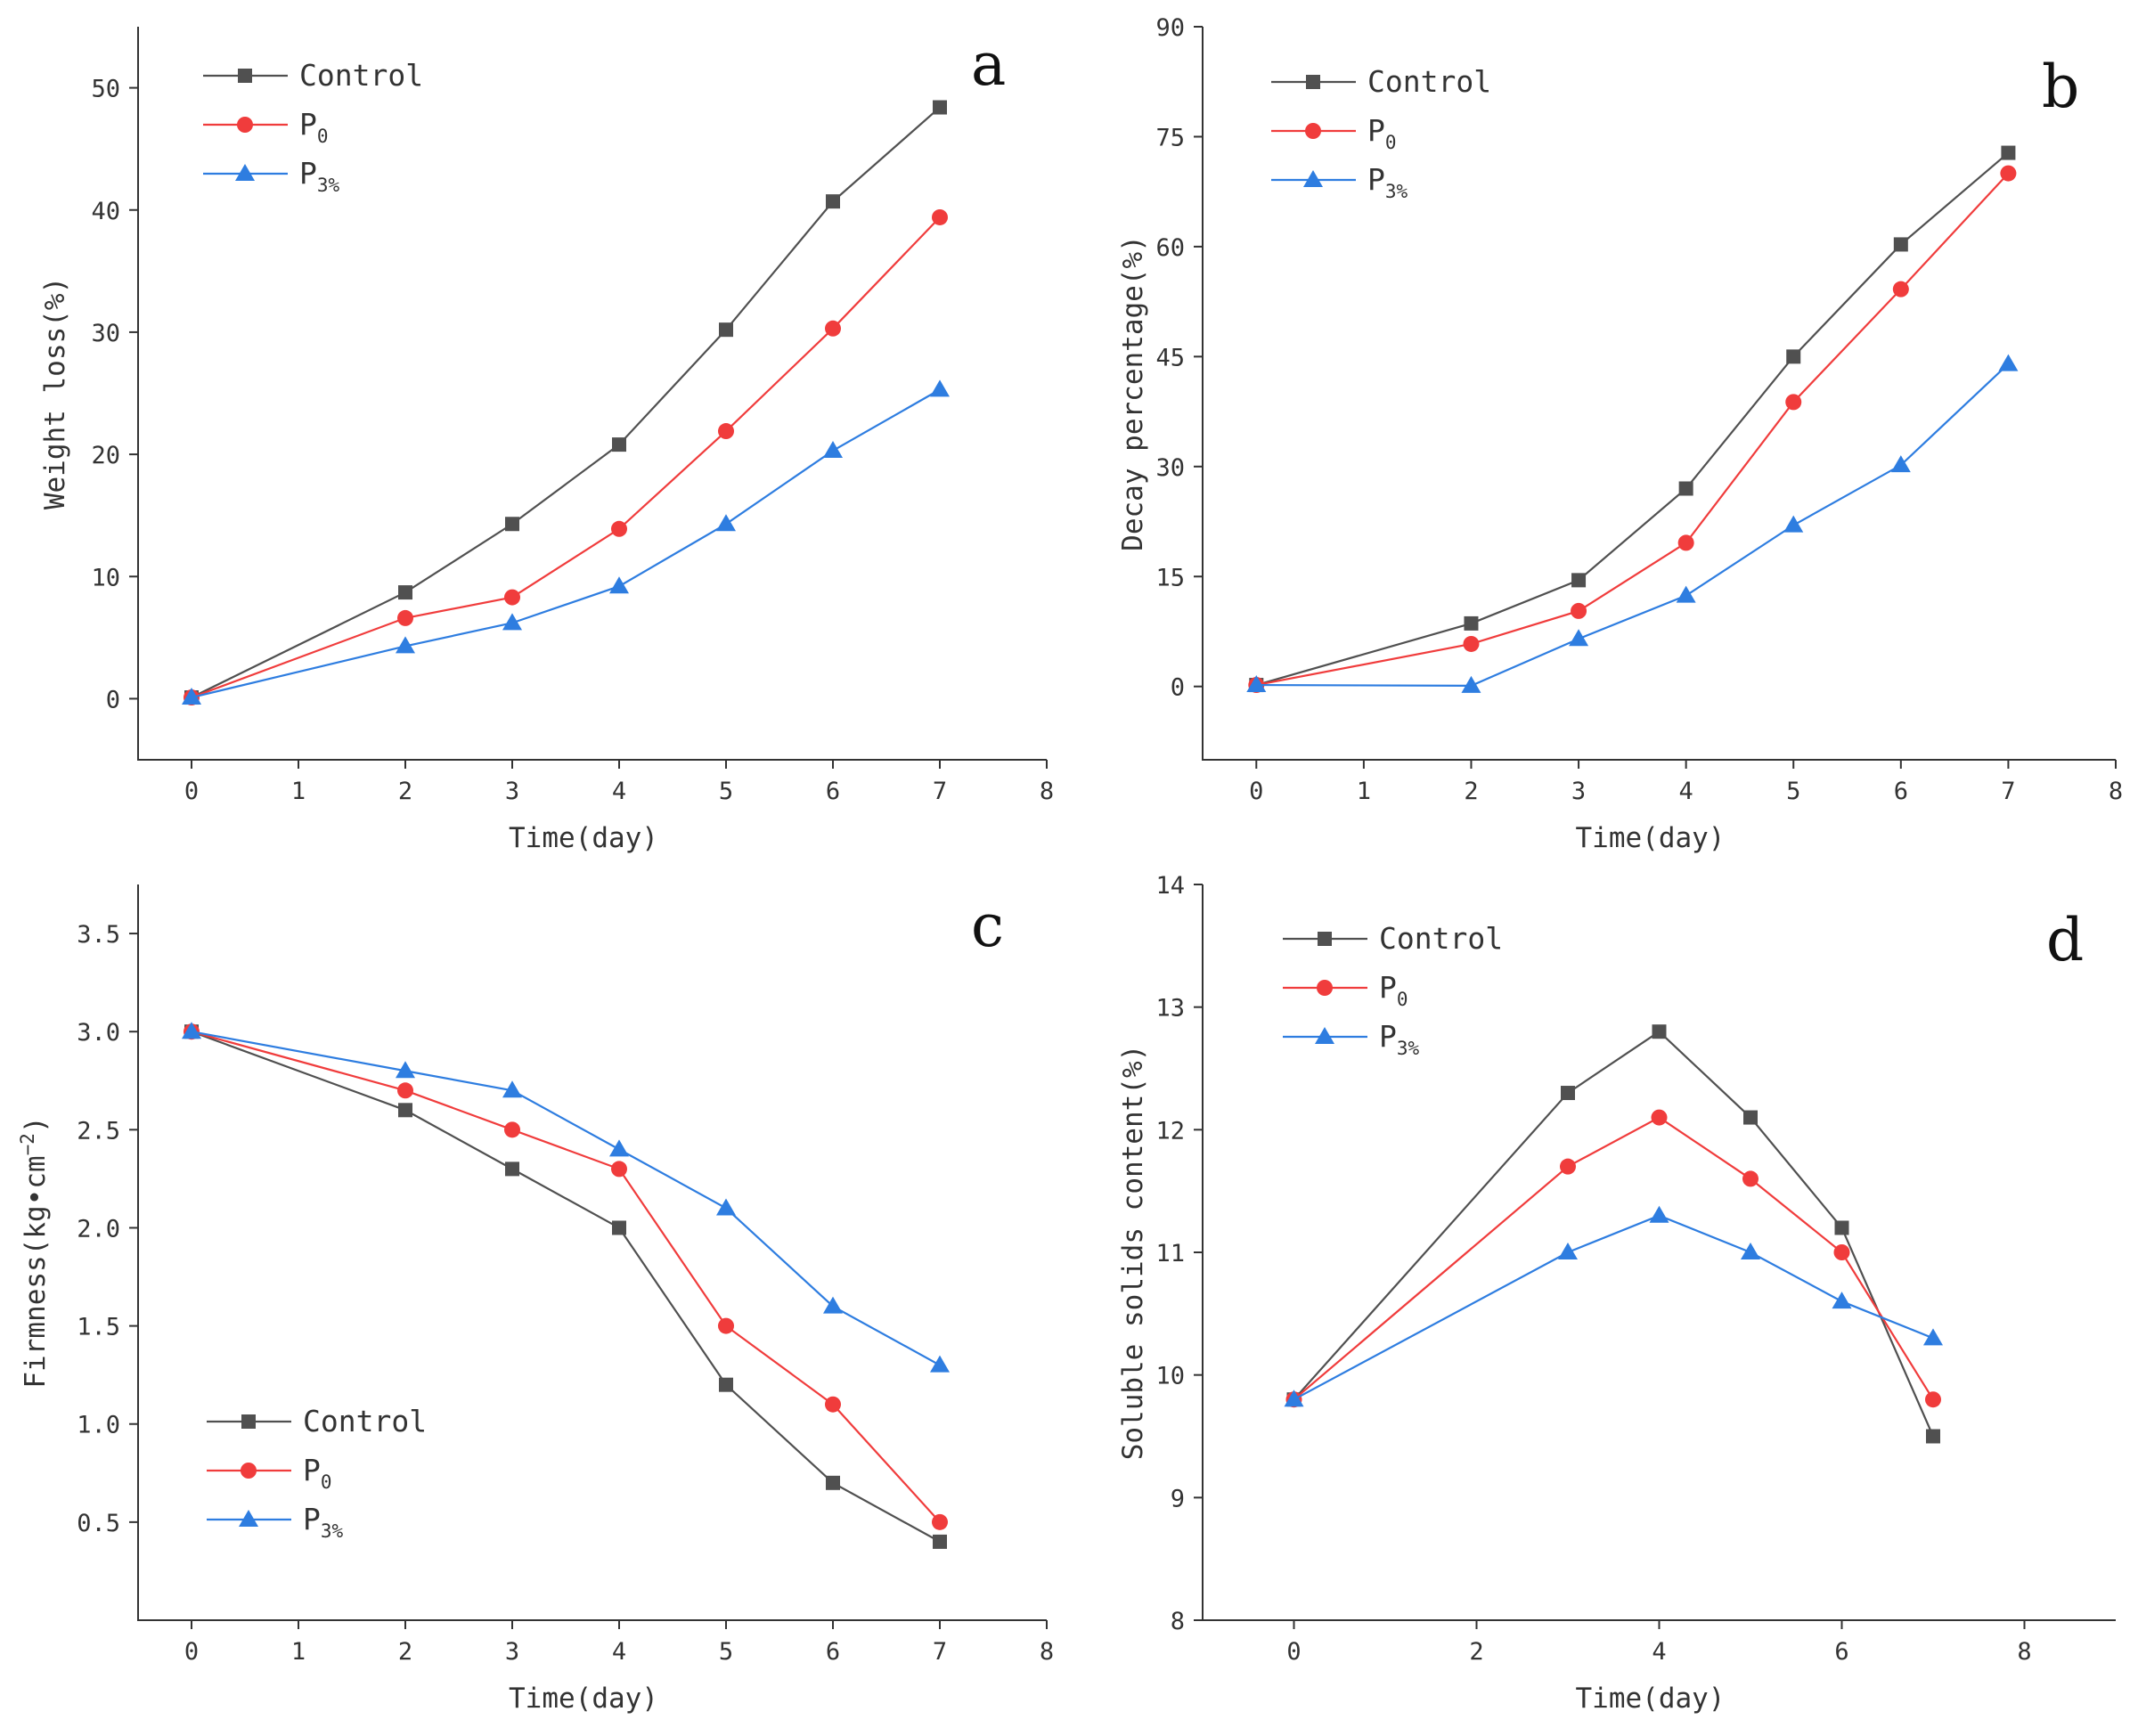 The height and width of the screenshot is (1736, 2138). I want to click on legend-marker-p3, so click(1313, 178).